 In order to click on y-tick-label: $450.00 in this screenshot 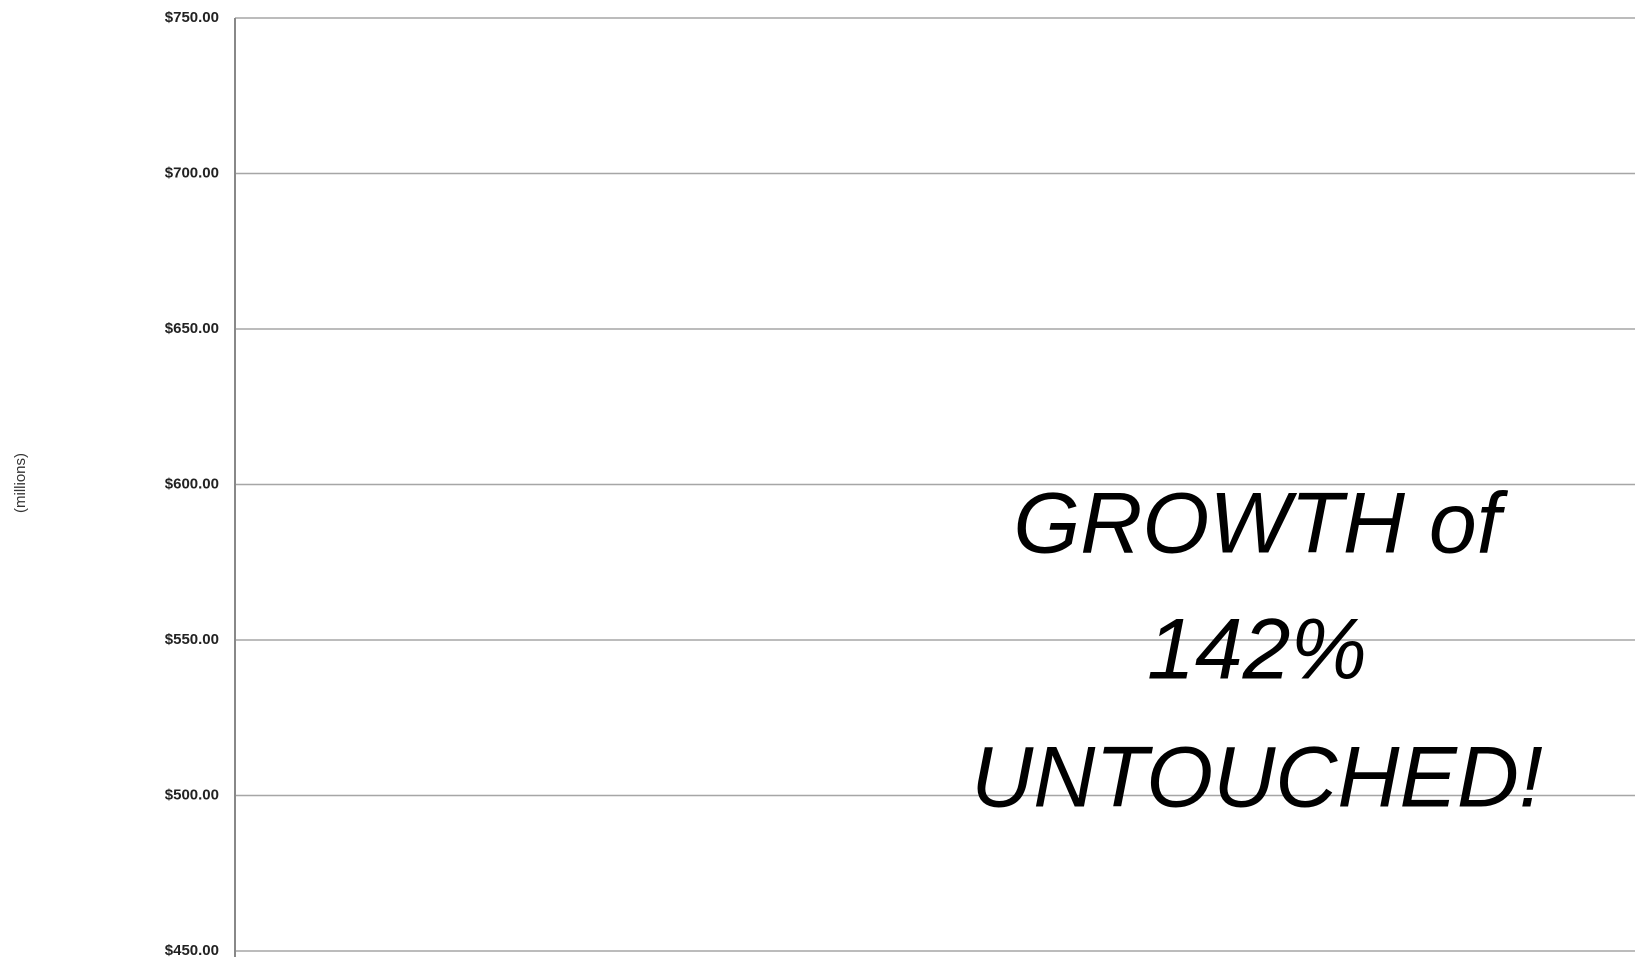, I will do `click(192, 950)`.